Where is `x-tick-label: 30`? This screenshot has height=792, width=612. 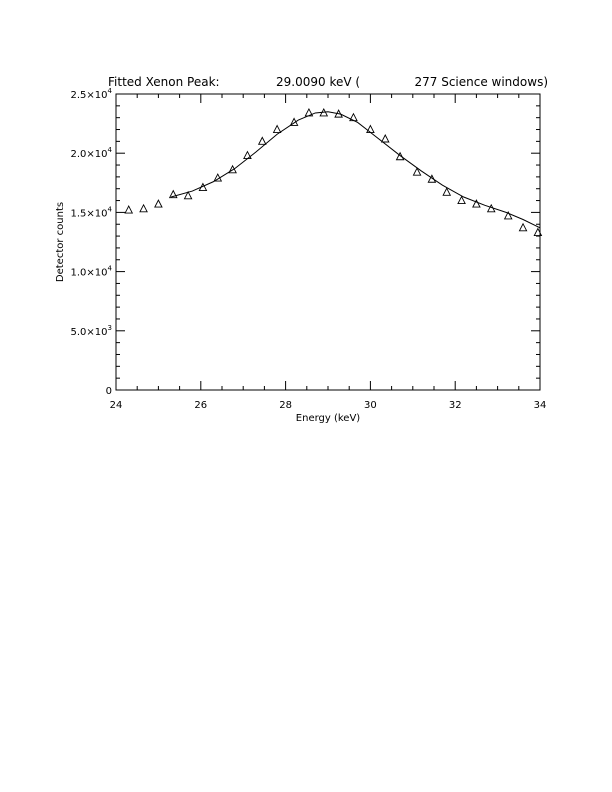
x-tick-label: 30 is located at coordinates (370, 405).